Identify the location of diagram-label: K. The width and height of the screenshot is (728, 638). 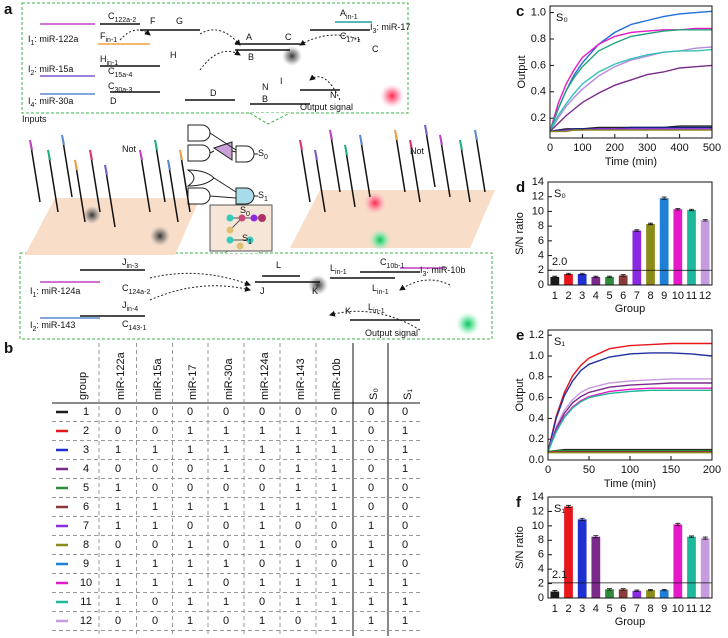
(348, 311).